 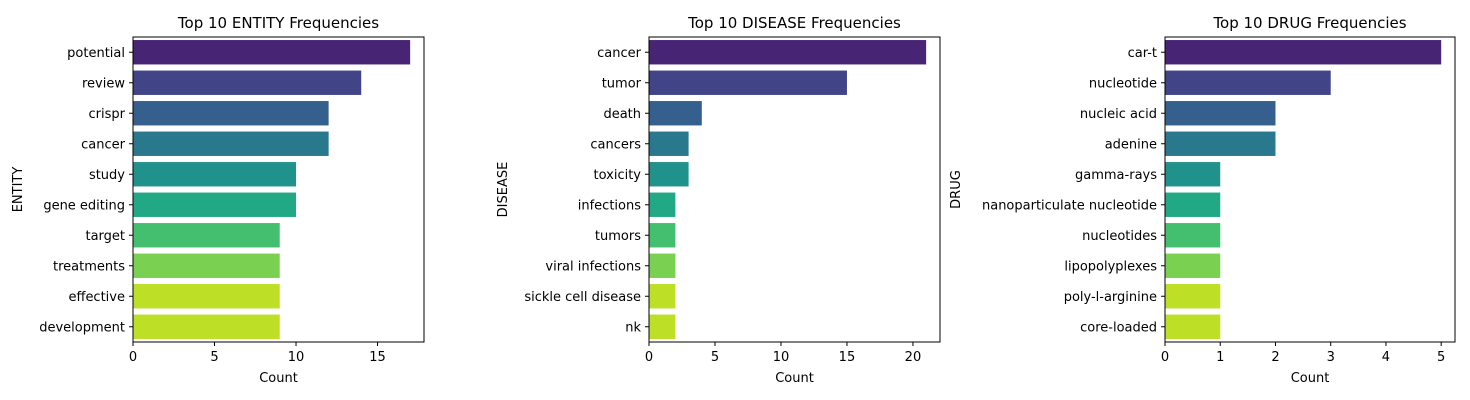 I want to click on y-tick-label: core-loaded, so click(x=1118, y=327).